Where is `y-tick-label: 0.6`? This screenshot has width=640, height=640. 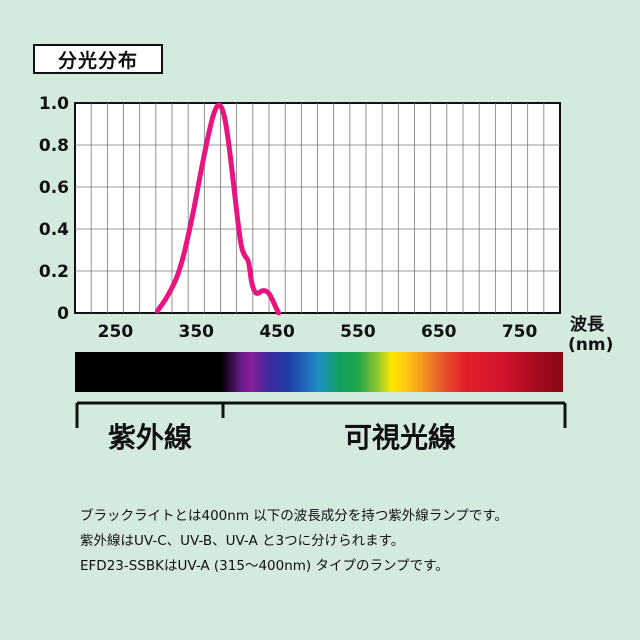 y-tick-label: 0.6 is located at coordinates (54, 188).